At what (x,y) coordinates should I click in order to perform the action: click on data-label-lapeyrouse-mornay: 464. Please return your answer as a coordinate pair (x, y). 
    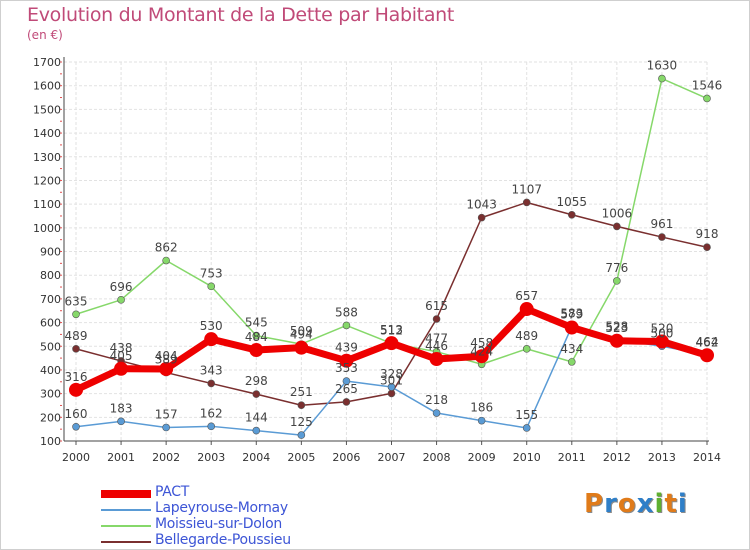
    Looking at the image, I should click on (707, 342).